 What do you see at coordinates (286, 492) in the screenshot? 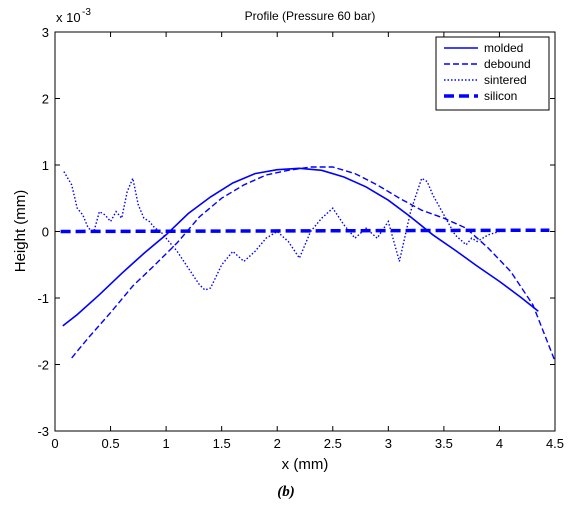
I see `figure-caption: (b)` at bounding box center [286, 492].